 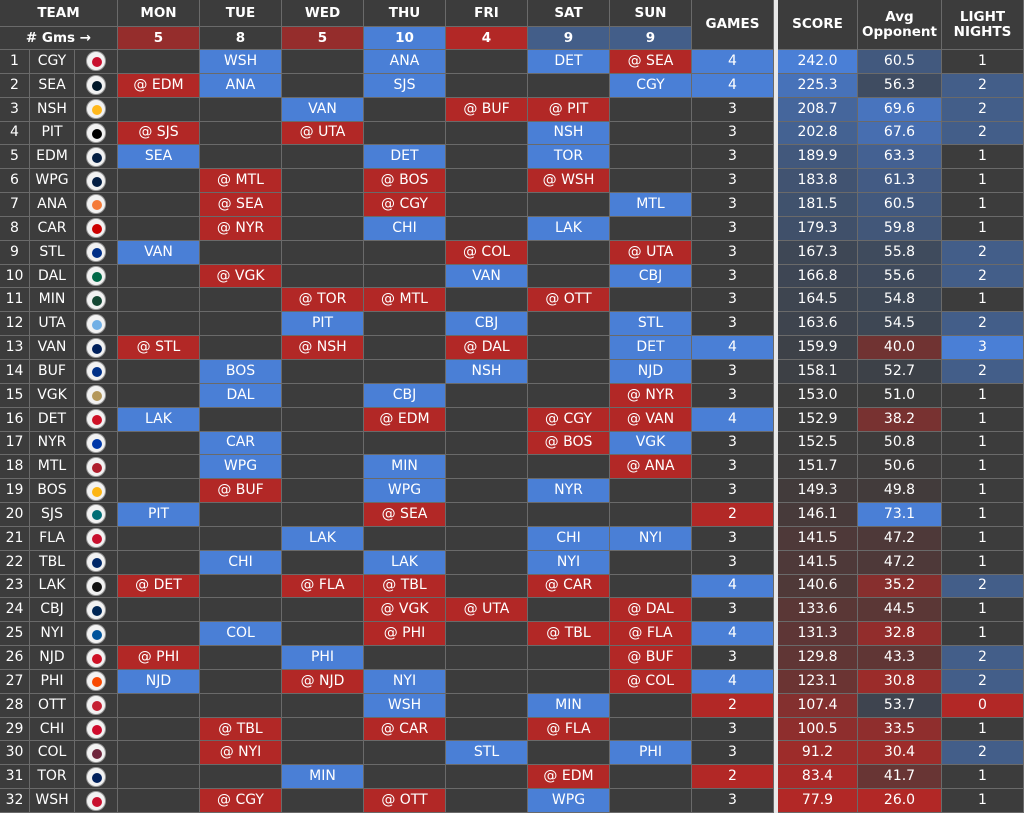 I want to click on score: 153.0, so click(x=818, y=395).